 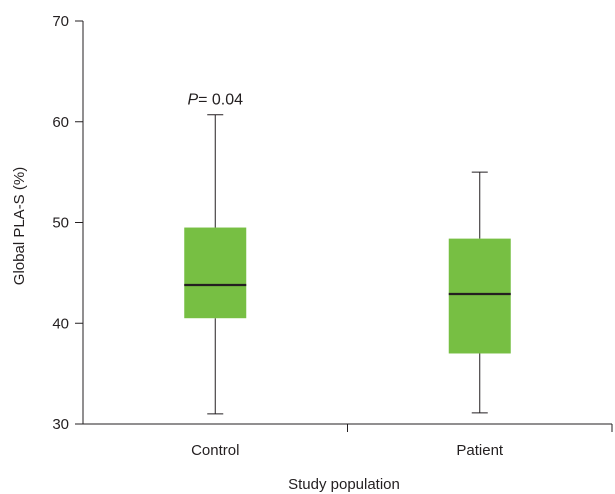 What do you see at coordinates (60, 323) in the screenshot?
I see `y-tick-label: 40` at bounding box center [60, 323].